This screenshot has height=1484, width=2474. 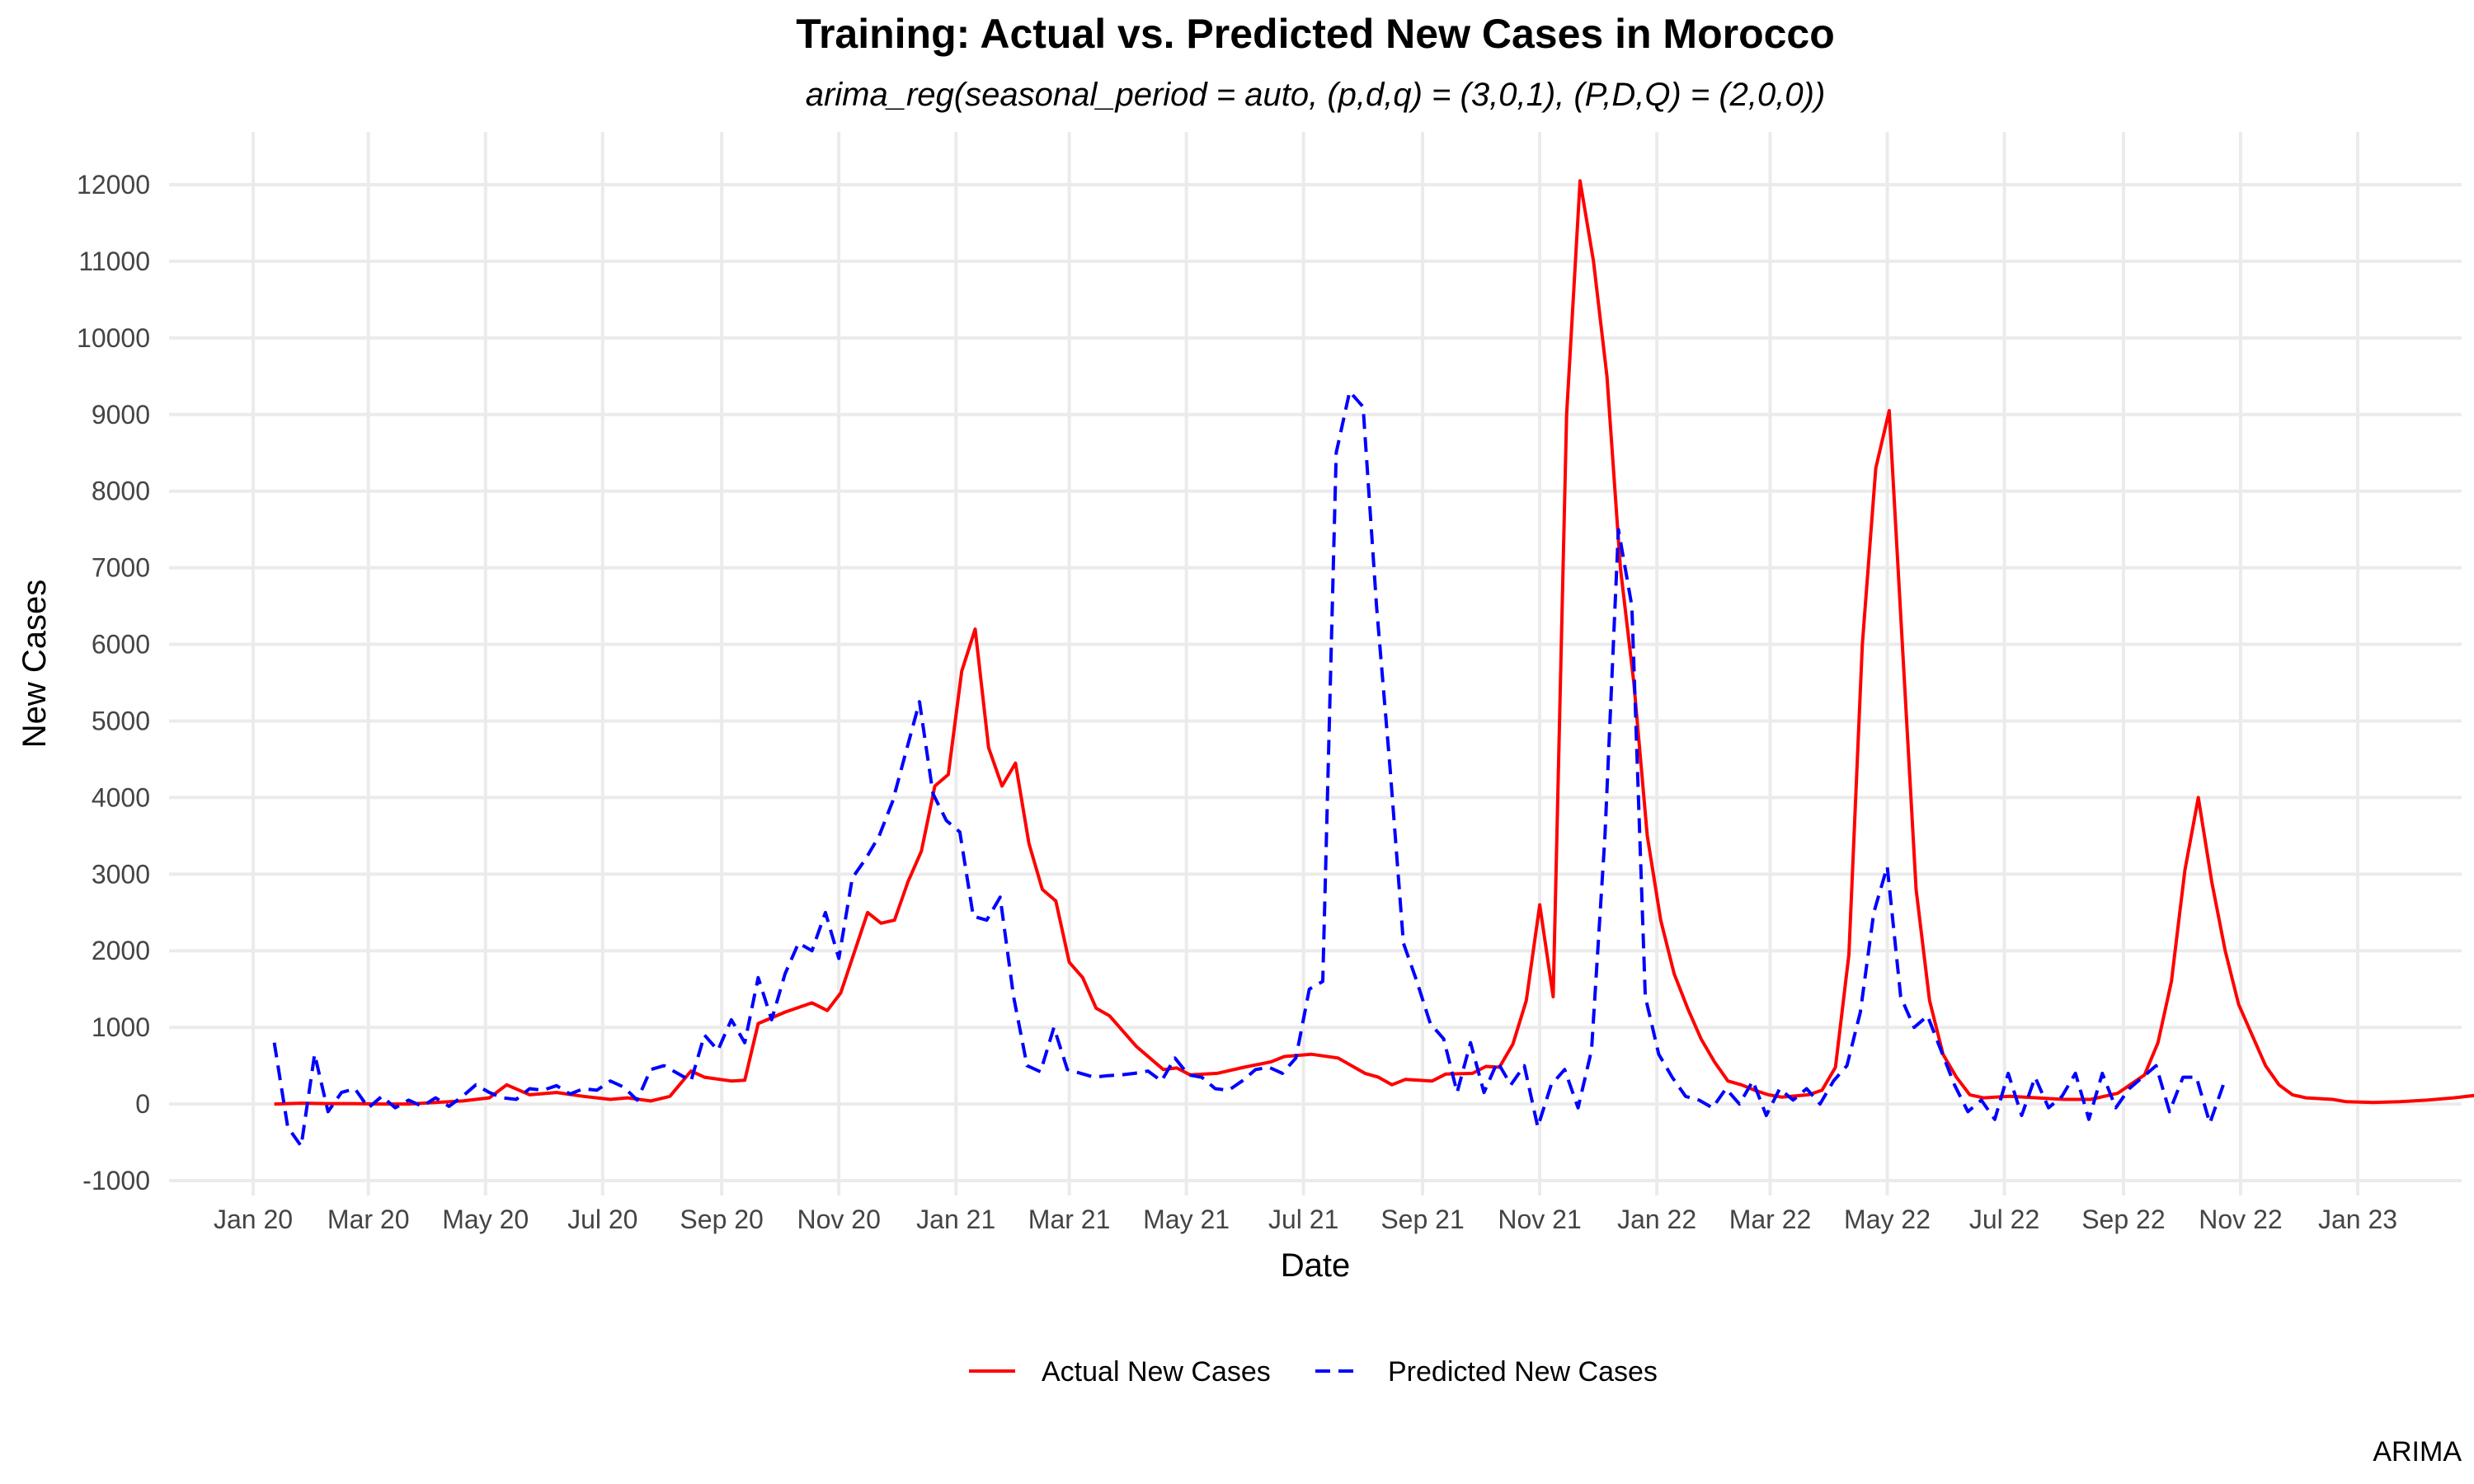 What do you see at coordinates (121, 1027) in the screenshot?
I see `y-tick-label: 1000` at bounding box center [121, 1027].